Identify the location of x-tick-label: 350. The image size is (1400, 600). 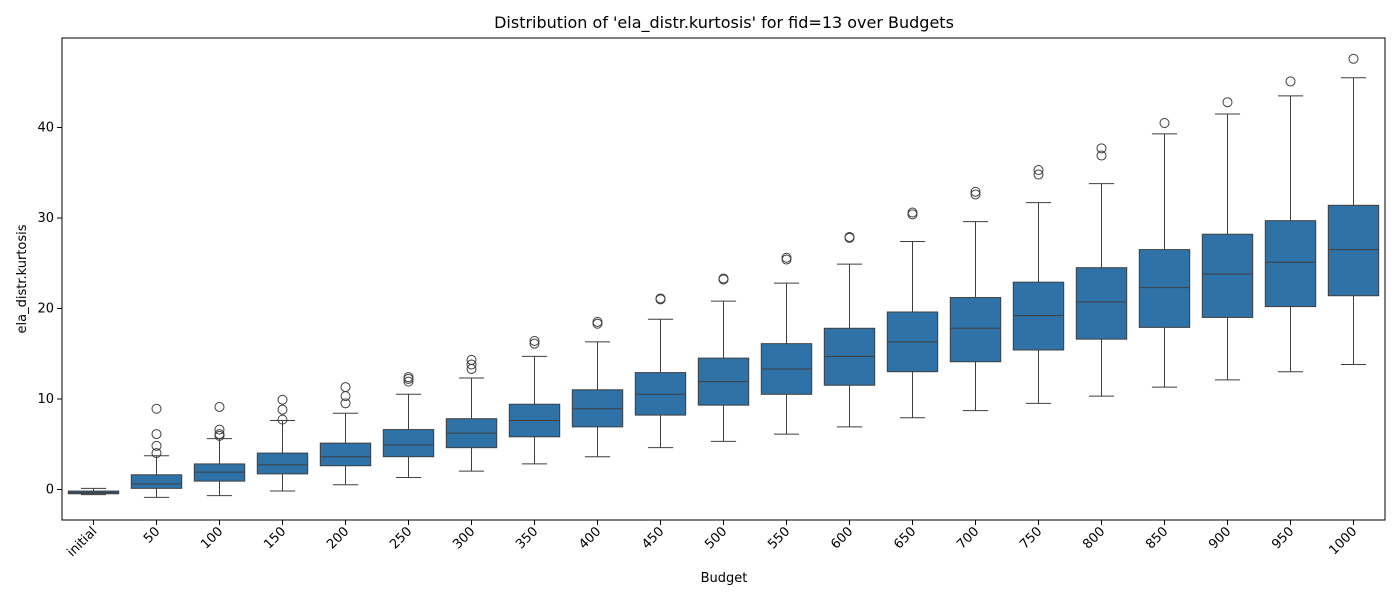
(527, 538).